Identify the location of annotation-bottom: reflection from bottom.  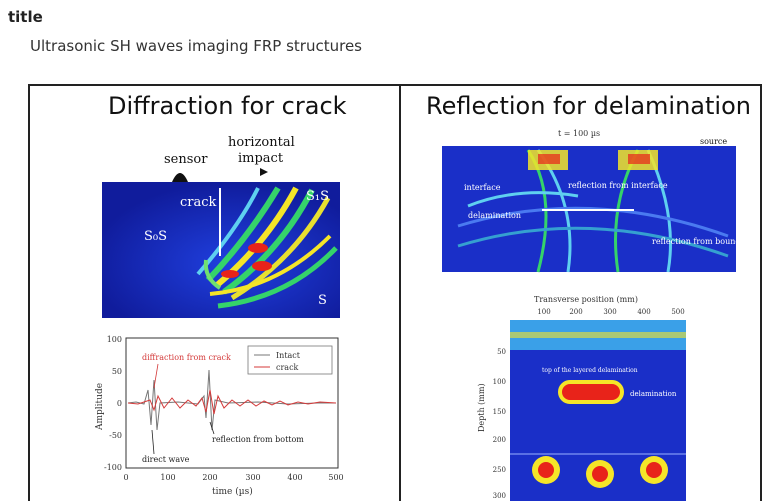
(258, 439).